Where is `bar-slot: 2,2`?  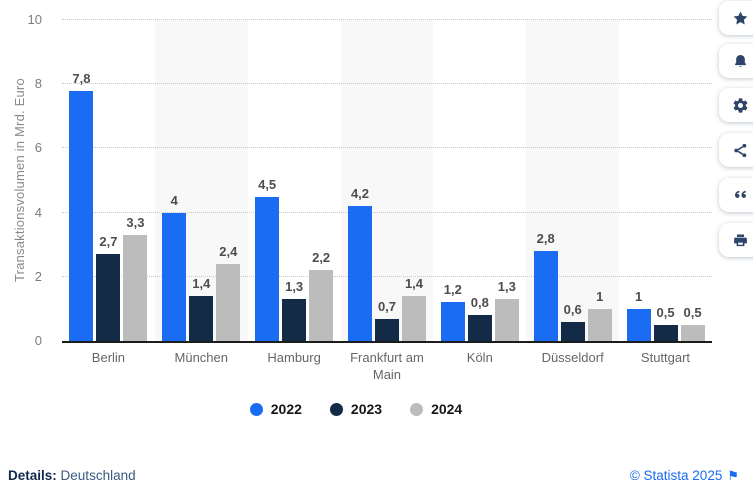
bar-slot: 2,2 is located at coordinates (321, 295).